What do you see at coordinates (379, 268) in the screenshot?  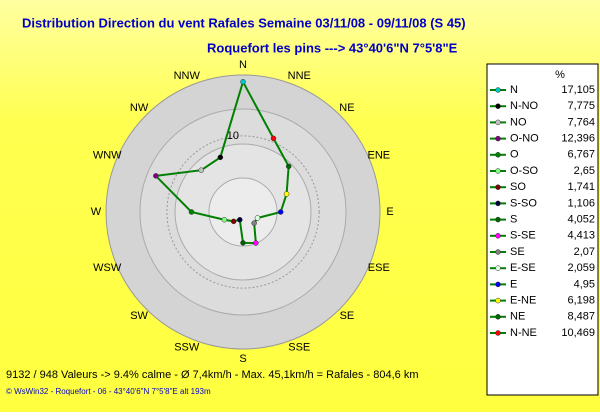 I see `axis-label: ESE` at bounding box center [379, 268].